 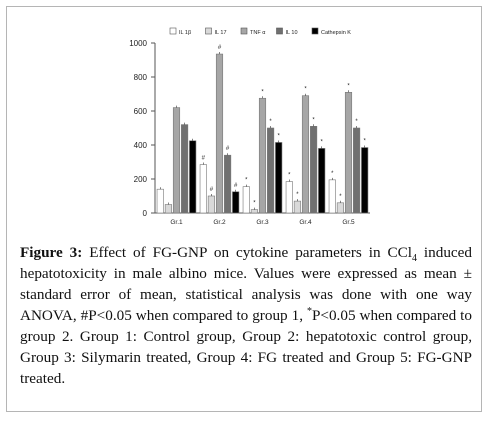 What do you see at coordinates (51, 252) in the screenshot?
I see `caption-label: Figure 3:` at bounding box center [51, 252].